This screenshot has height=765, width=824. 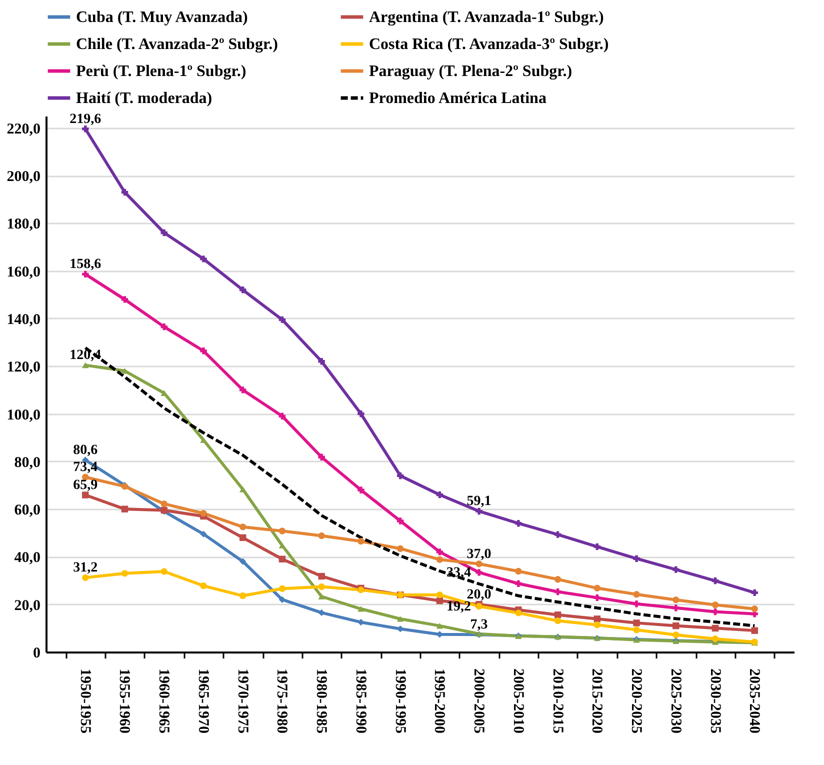 I want to click on data-label: 158,6, so click(x=86, y=264).